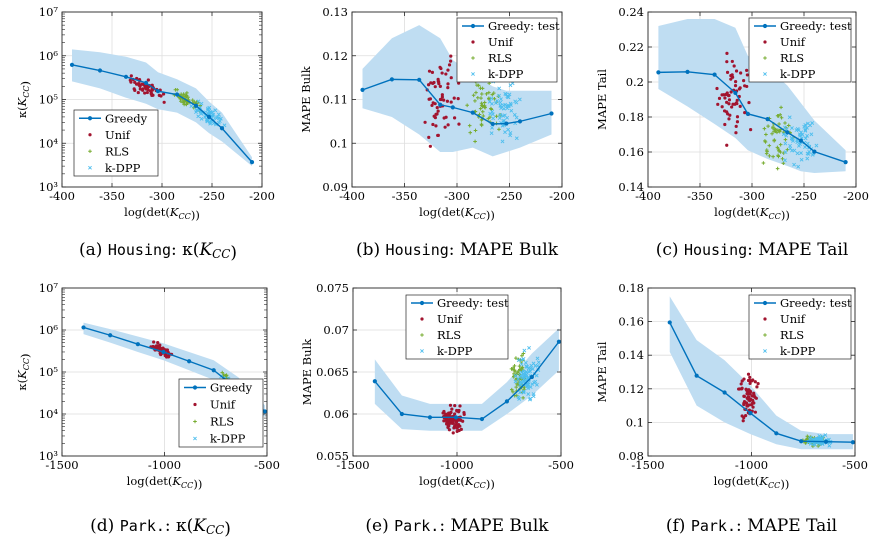 This screenshot has height=546, width=872. Describe the element at coordinates (765, 26) in the screenshot. I see `legend-swatch-greedy-marker` at that location.